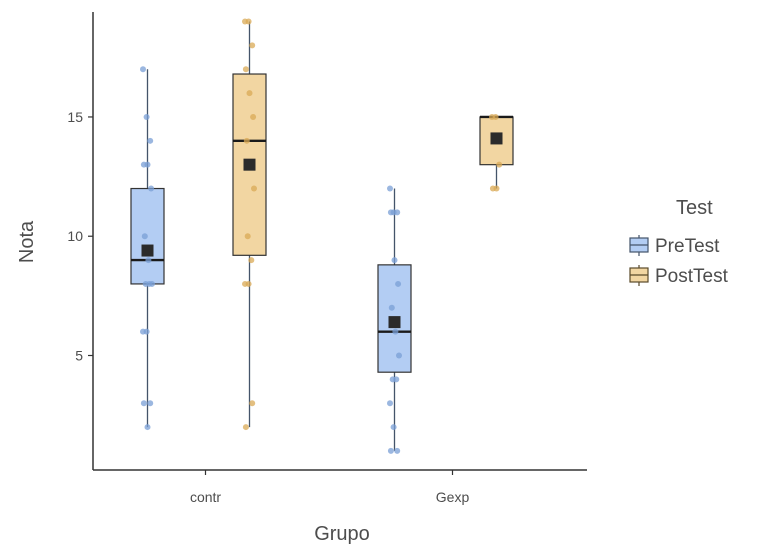 This screenshot has width=774, height=550. I want to click on legend-label-pretest: PreTest, so click(687, 246).